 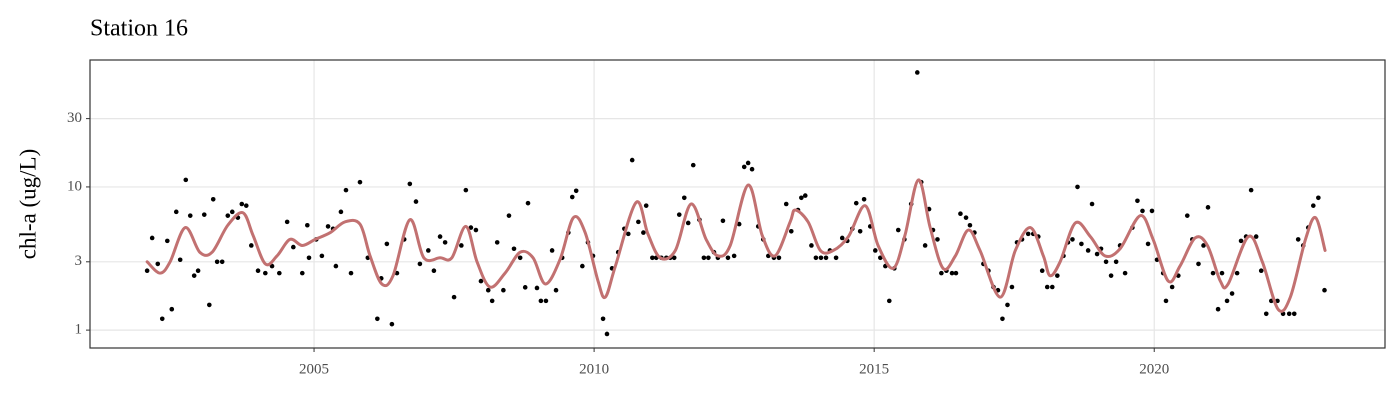 What do you see at coordinates (27, 204) in the screenshot?
I see `y-axis-label: chl-a (ug/L)` at bounding box center [27, 204].